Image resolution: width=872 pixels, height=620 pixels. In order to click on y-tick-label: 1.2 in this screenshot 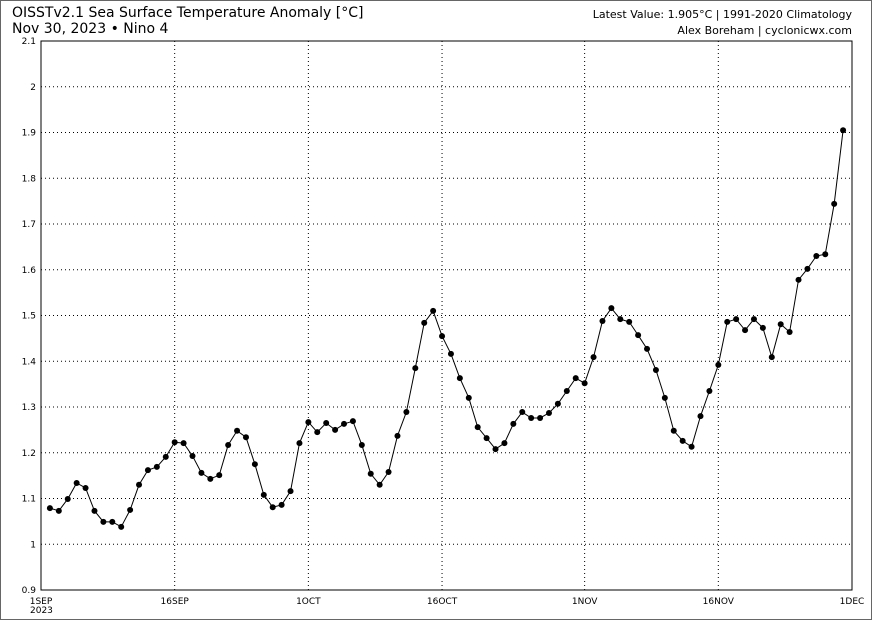, I will do `click(29, 454)`.